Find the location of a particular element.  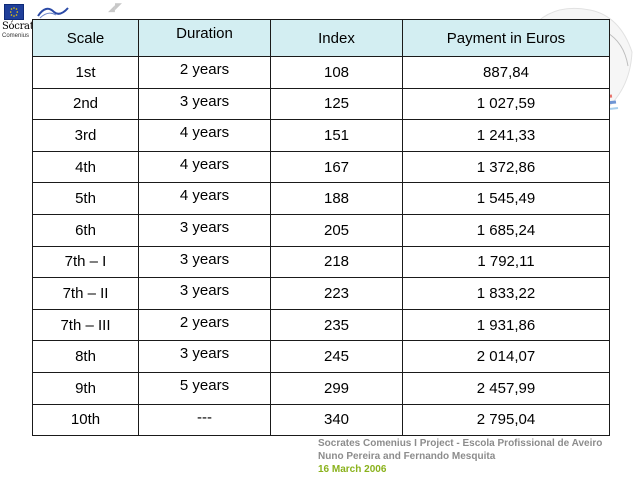

table-row: 1st 2 years 108 887,84 is located at coordinates (321, 72).